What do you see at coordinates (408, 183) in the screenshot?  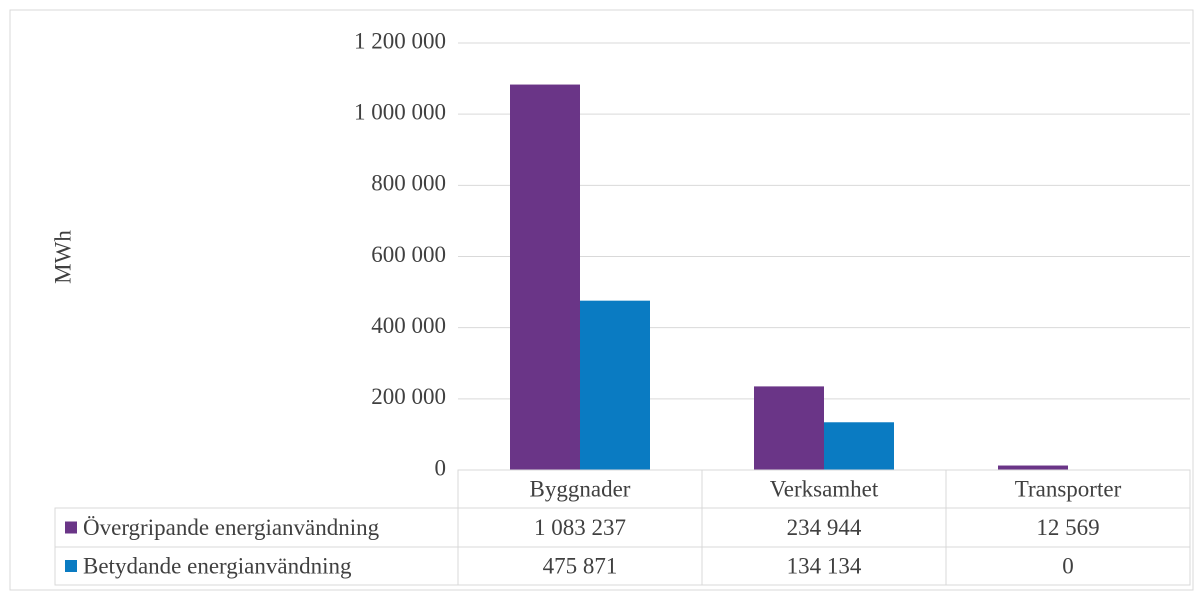 I see `y-tick-label: 800 000` at bounding box center [408, 183].